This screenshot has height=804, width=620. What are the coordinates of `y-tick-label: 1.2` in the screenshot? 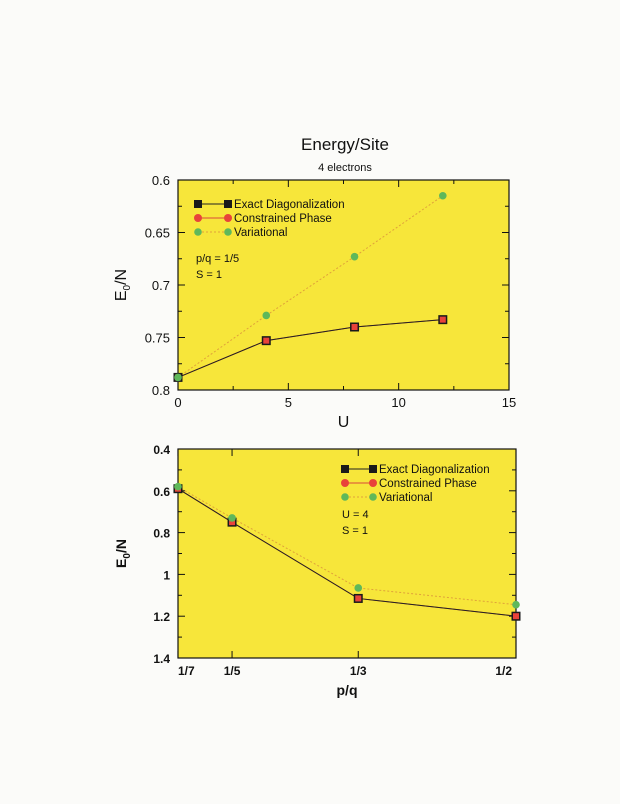 It's located at (161, 617).